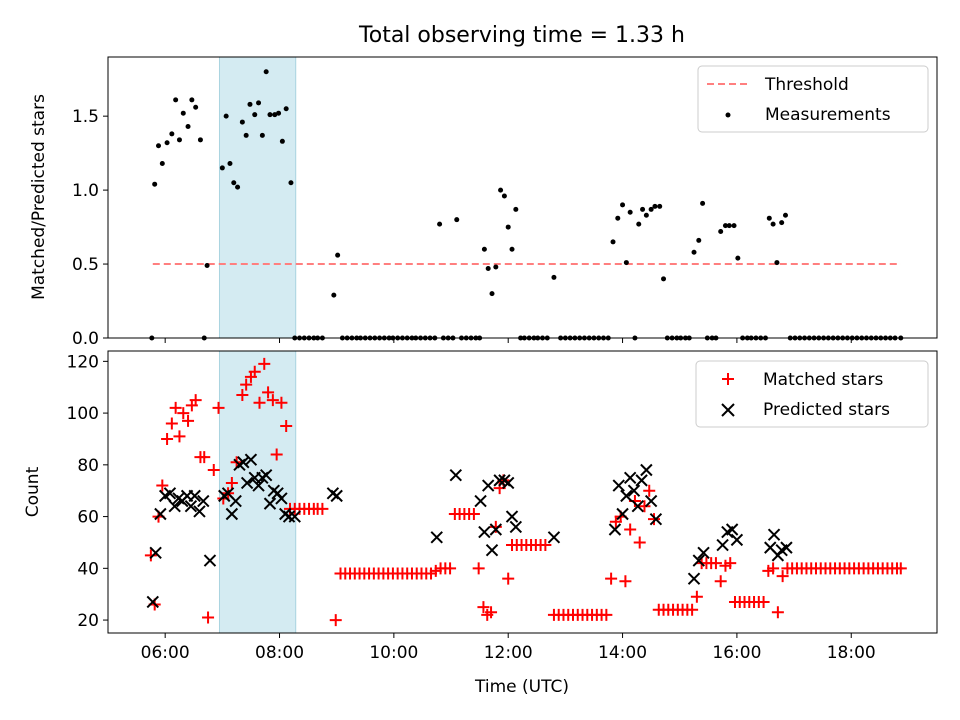  What do you see at coordinates (806, 85) in the screenshot?
I see `legend-threshold-label: Threshold` at bounding box center [806, 85].